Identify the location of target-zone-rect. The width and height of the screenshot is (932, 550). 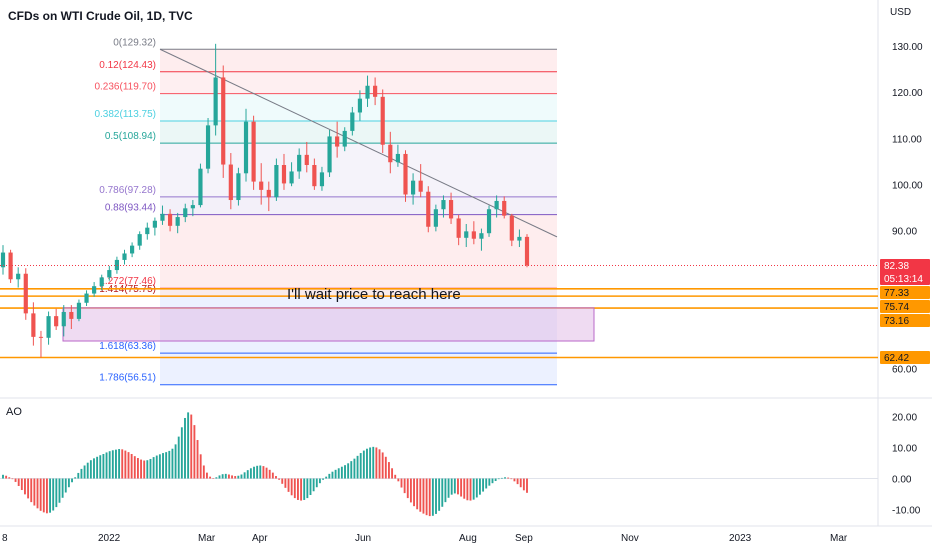
(328, 324).